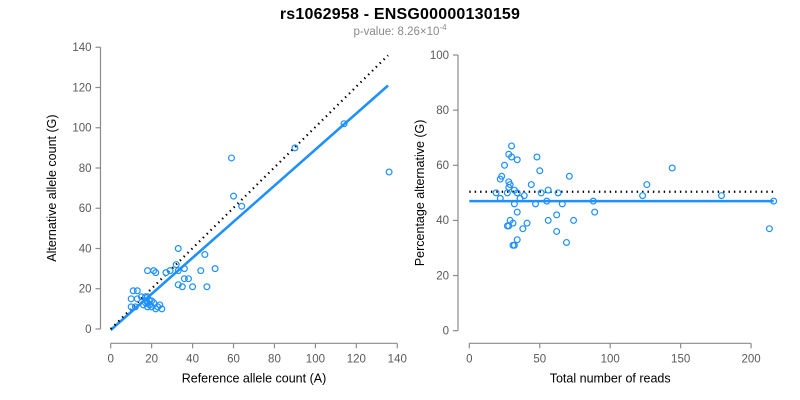 The height and width of the screenshot is (400, 800). Describe the element at coordinates (85, 169) in the screenshot. I see `y-tick-label: 80` at that location.